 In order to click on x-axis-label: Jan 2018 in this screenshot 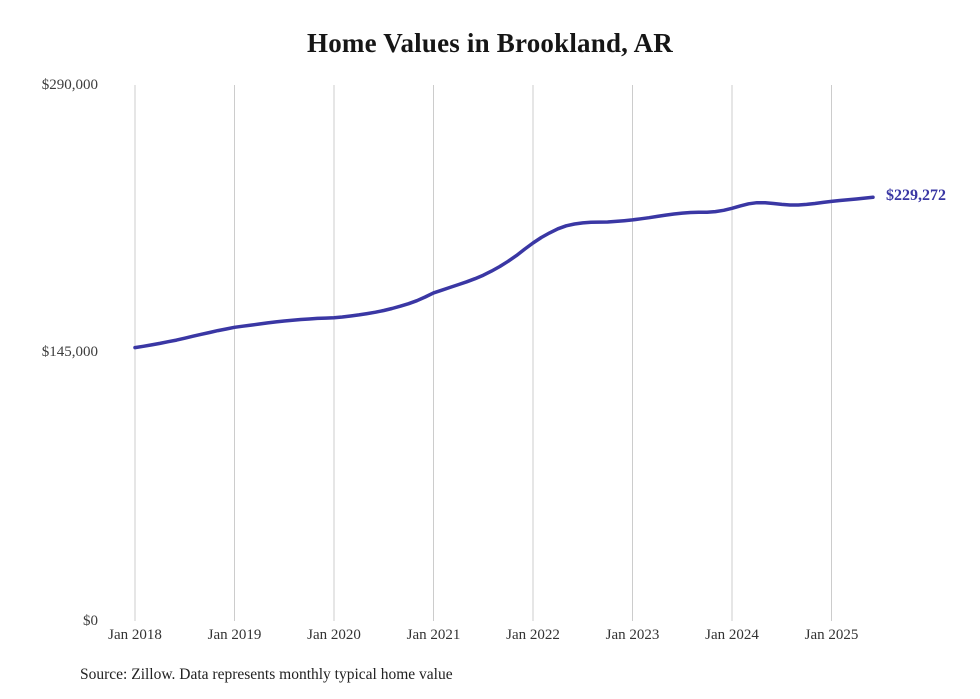, I will do `click(135, 635)`.